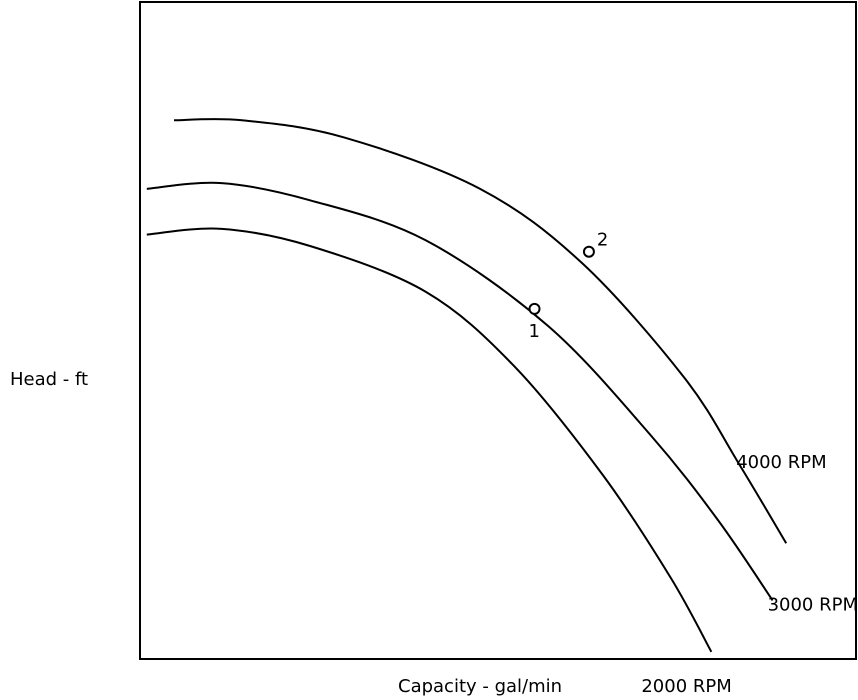 The image size is (858, 700). What do you see at coordinates (49, 379) in the screenshot?
I see `y-axis-label: Head - ft` at bounding box center [49, 379].